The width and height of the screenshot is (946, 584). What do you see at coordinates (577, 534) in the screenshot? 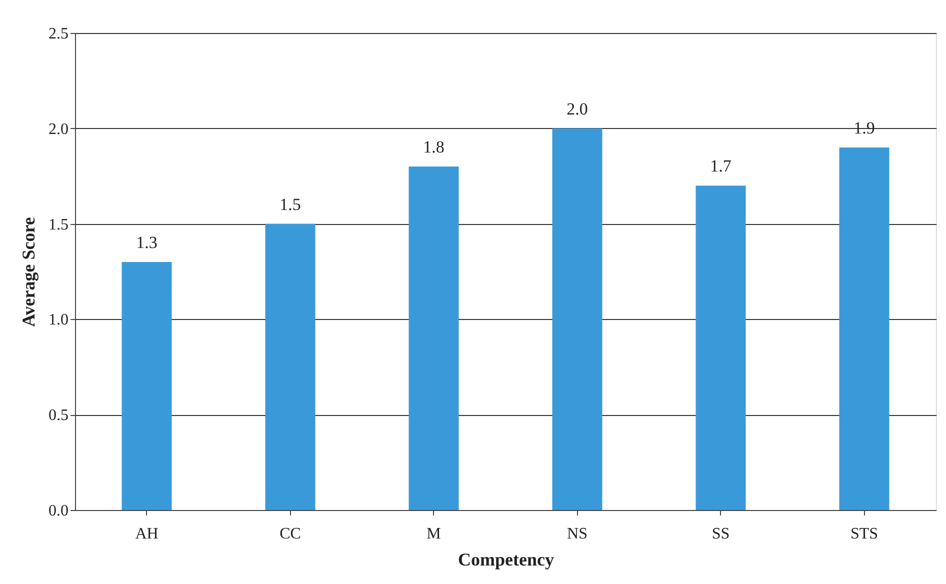
I see `x-tick-label: NS` at bounding box center [577, 534].